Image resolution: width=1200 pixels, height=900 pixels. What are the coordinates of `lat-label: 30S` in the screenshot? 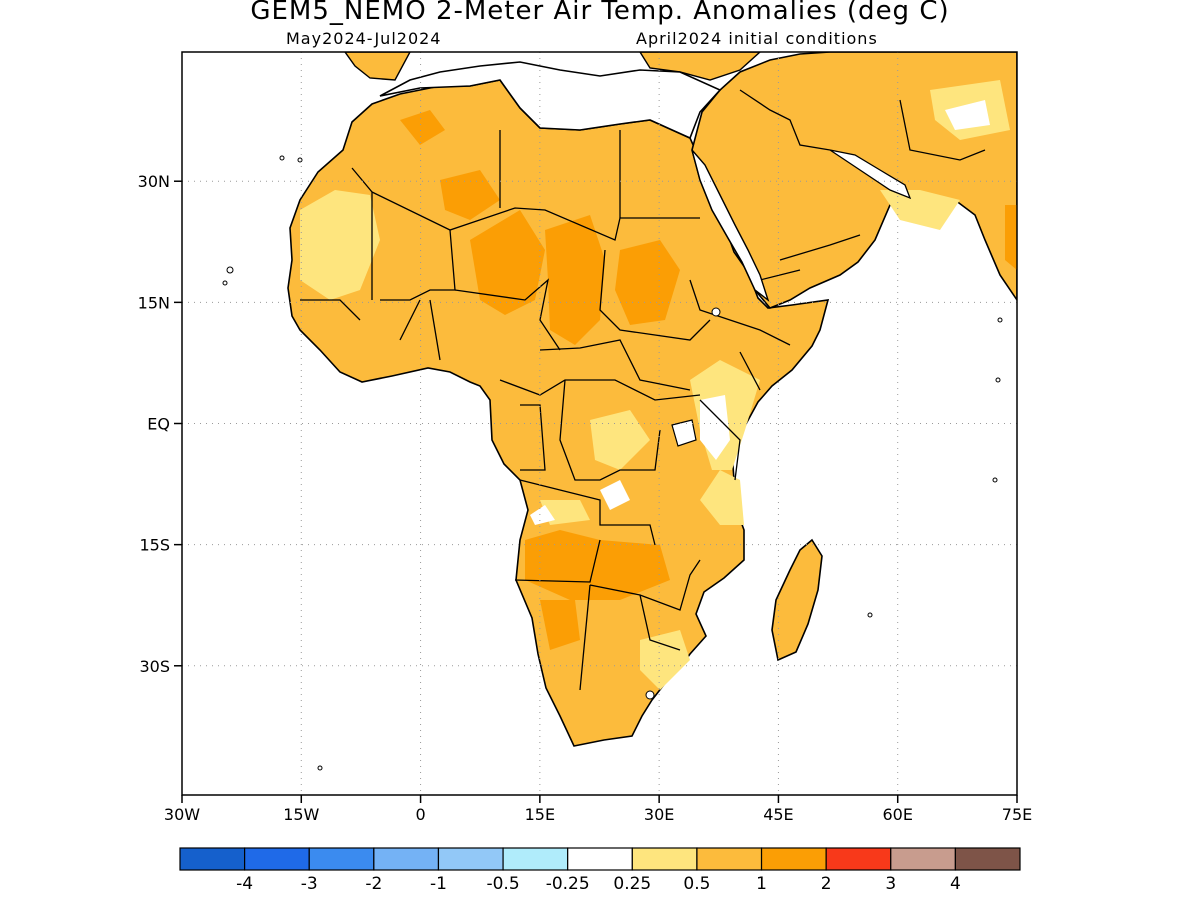 It's located at (154, 666).